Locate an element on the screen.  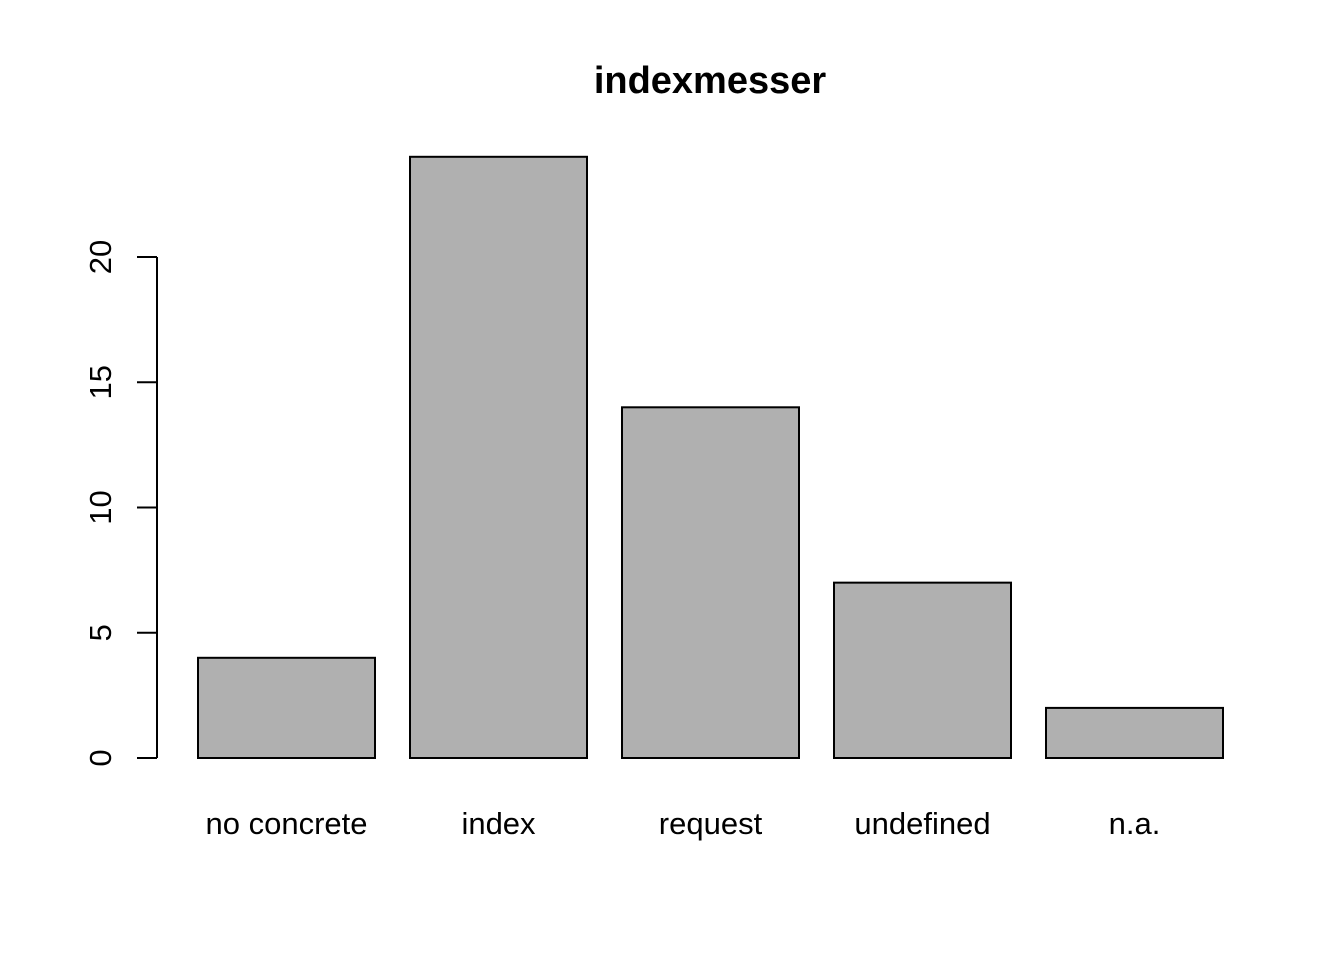
bar-request is located at coordinates (710, 582).